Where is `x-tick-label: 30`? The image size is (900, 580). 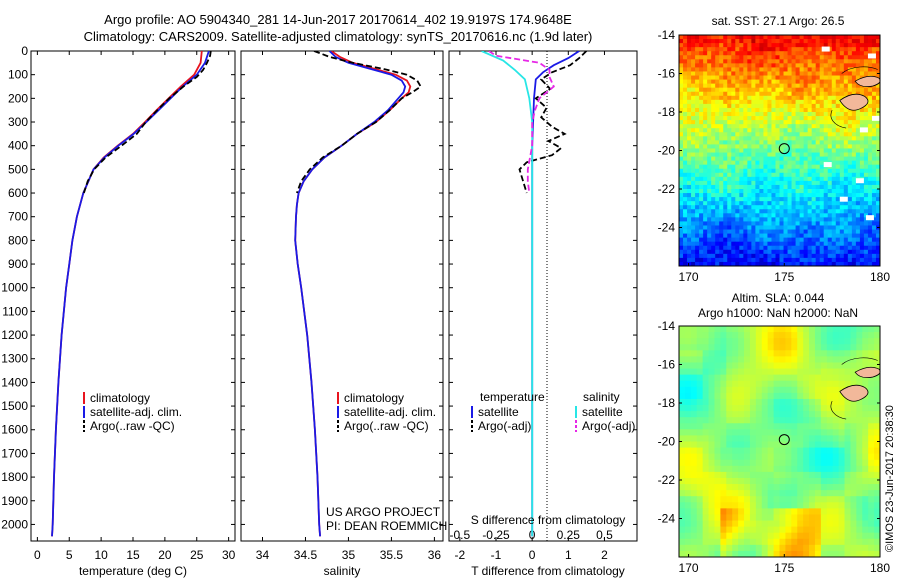 x-tick-label: 30 is located at coordinates (229, 555).